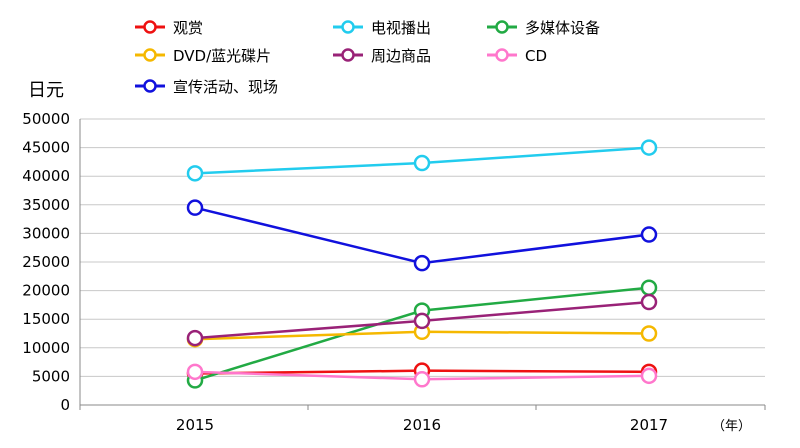 This screenshot has height=448, width=800. I want to click on y-tick-label-6: 30000, so click(46, 233).